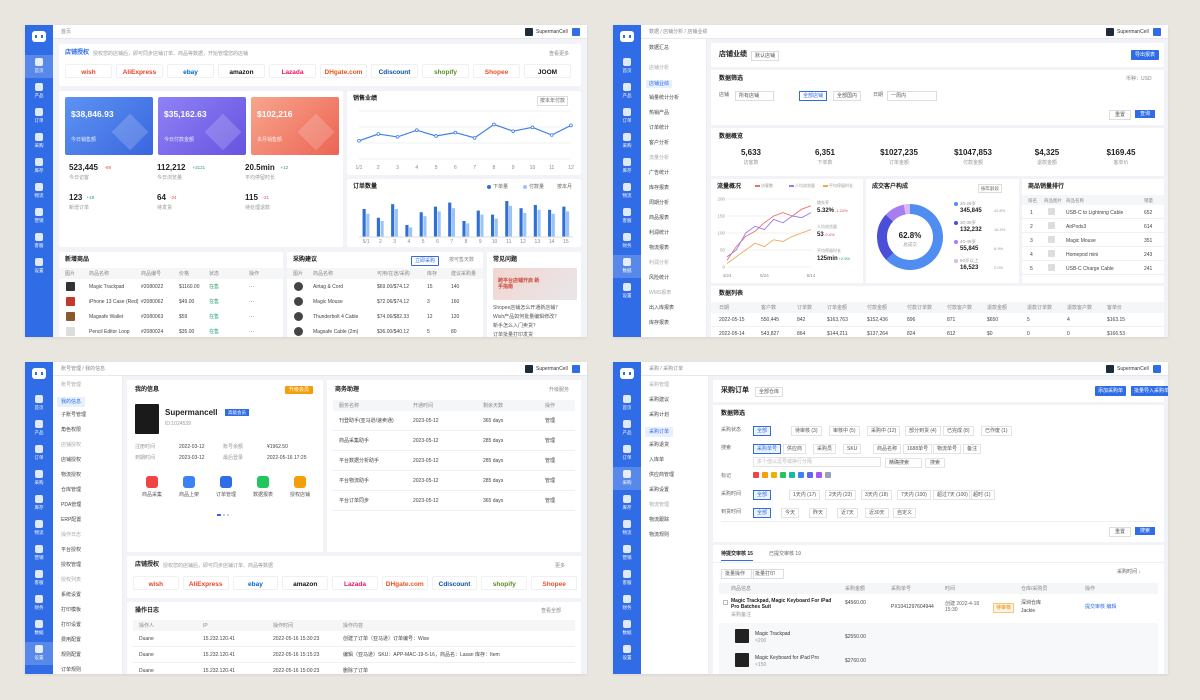 The height and width of the screenshot is (700, 1200). What do you see at coordinates (241, 71) in the screenshot?
I see `platform: amazon` at bounding box center [241, 71].